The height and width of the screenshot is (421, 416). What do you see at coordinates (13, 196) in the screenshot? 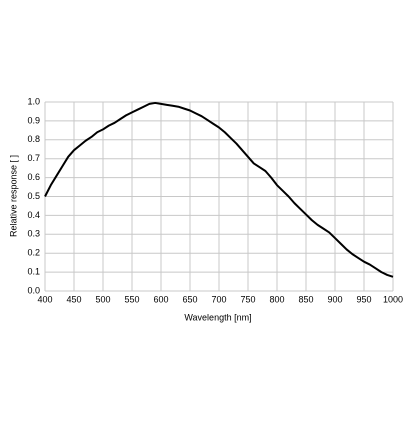
I see `y-axis-label: Relative response [ ]` at bounding box center [13, 196].